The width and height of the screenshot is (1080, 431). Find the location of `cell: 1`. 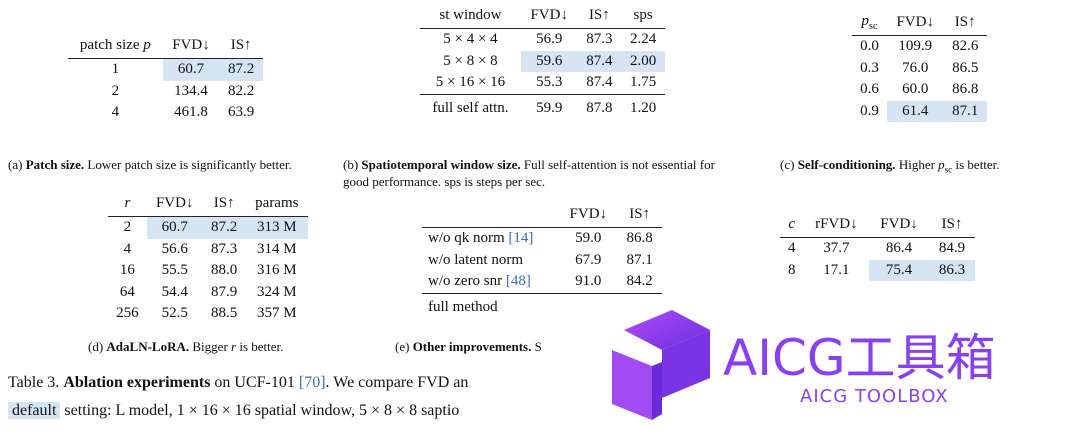

cell: 1 is located at coordinates (115, 70).